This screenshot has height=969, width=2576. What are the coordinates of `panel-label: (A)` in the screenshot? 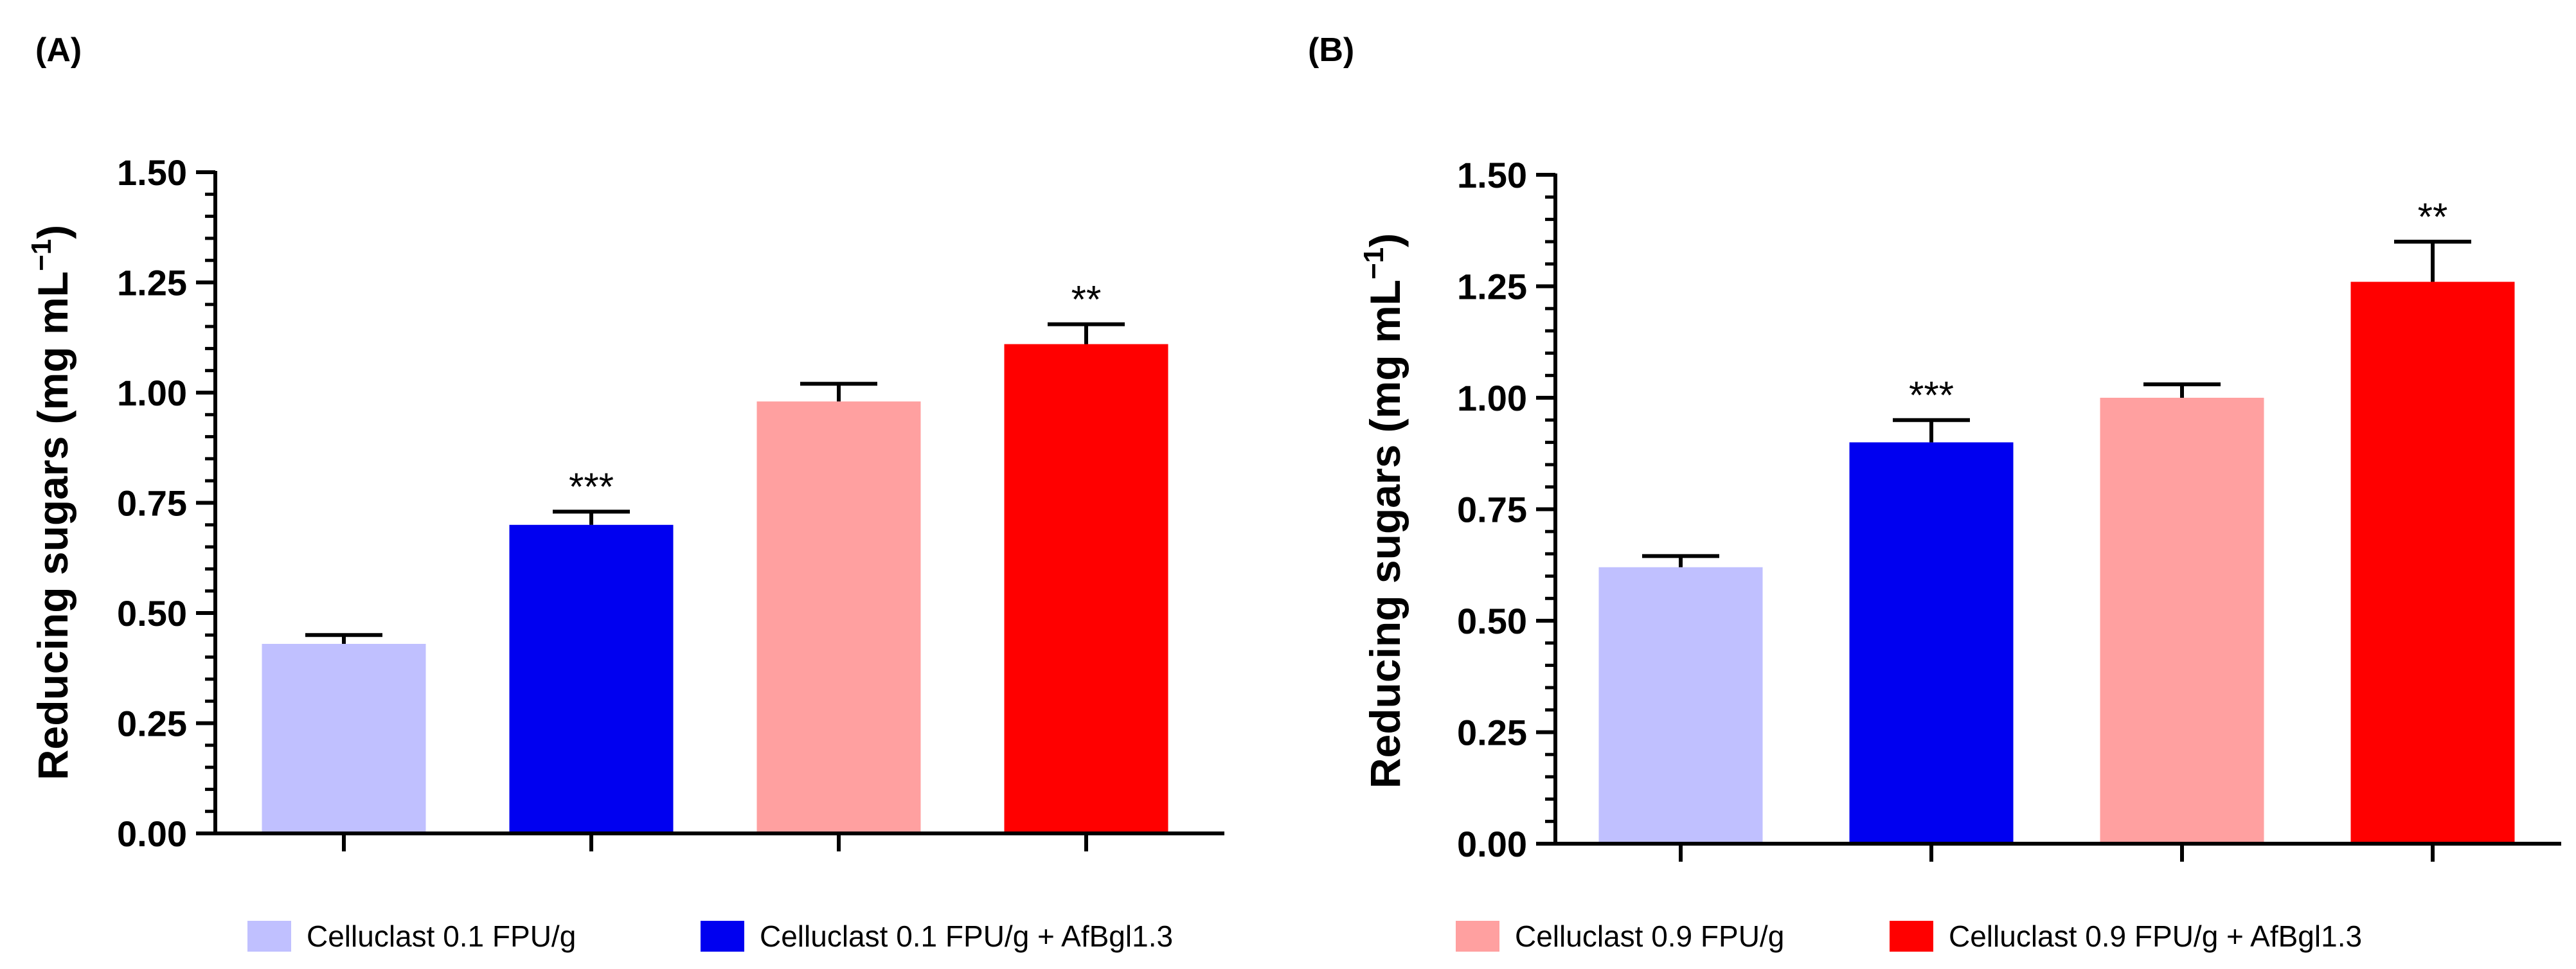 It's located at (58, 50).